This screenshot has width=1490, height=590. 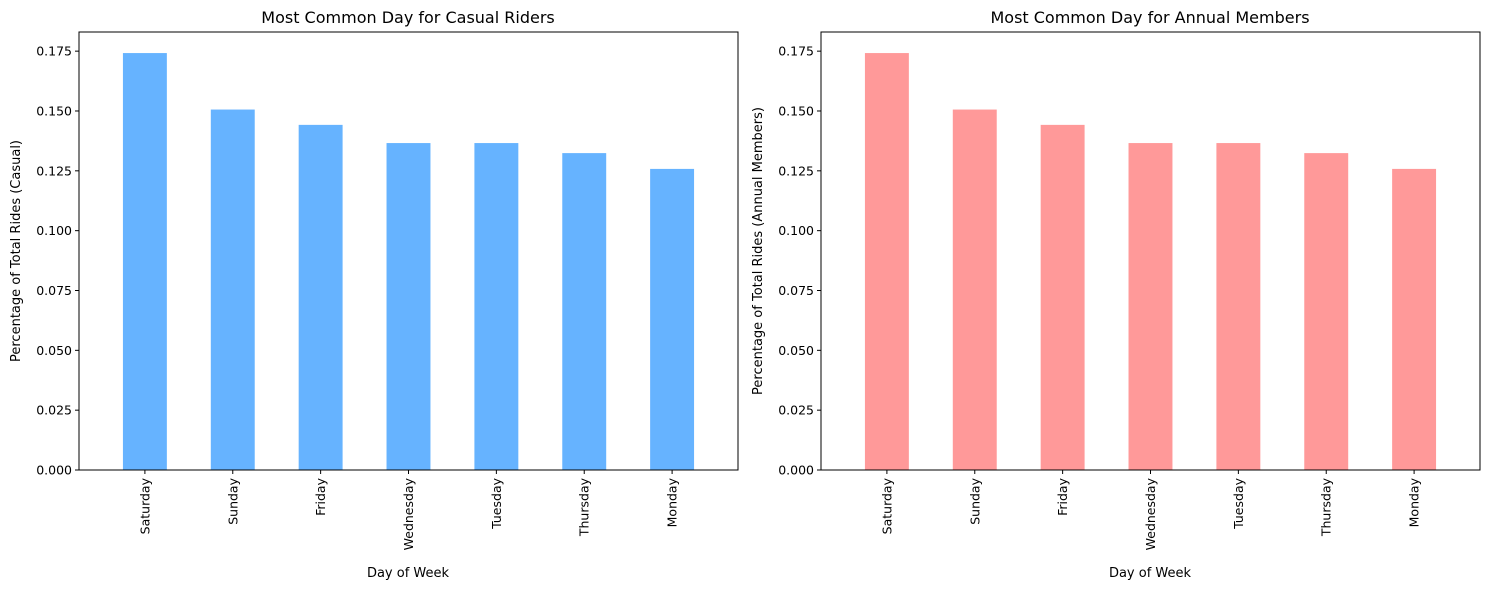 What do you see at coordinates (1149, 17) in the screenshot?
I see `chart-title: Most Common Day for Annual Members` at bounding box center [1149, 17].